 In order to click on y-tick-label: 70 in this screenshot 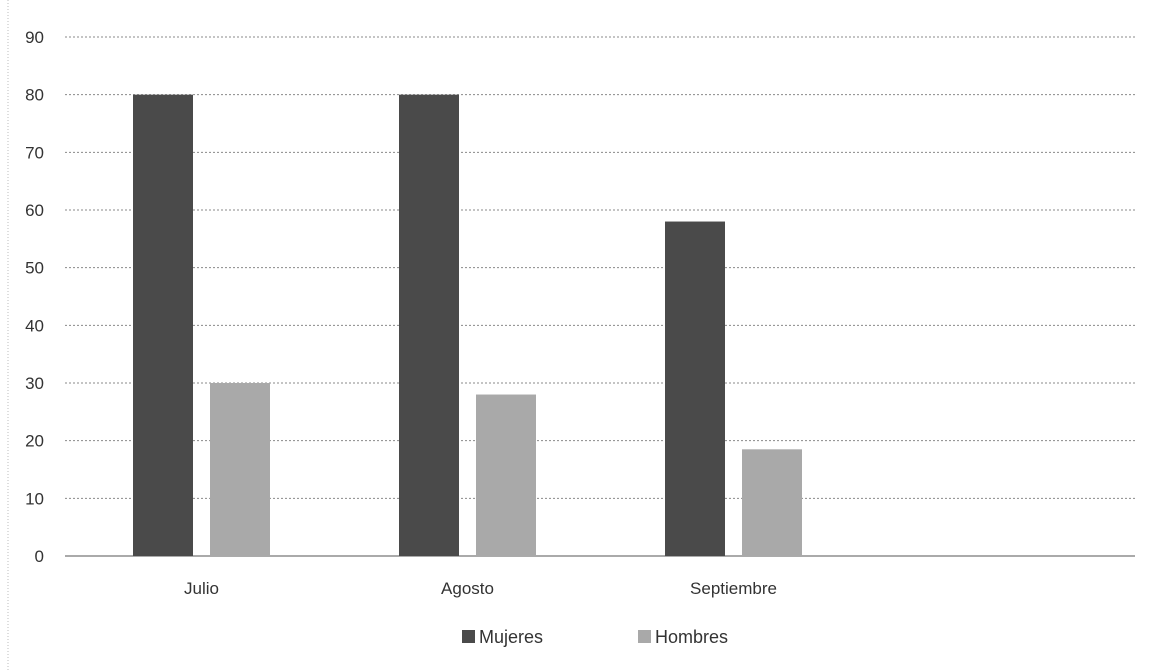, I will do `click(34, 152)`.